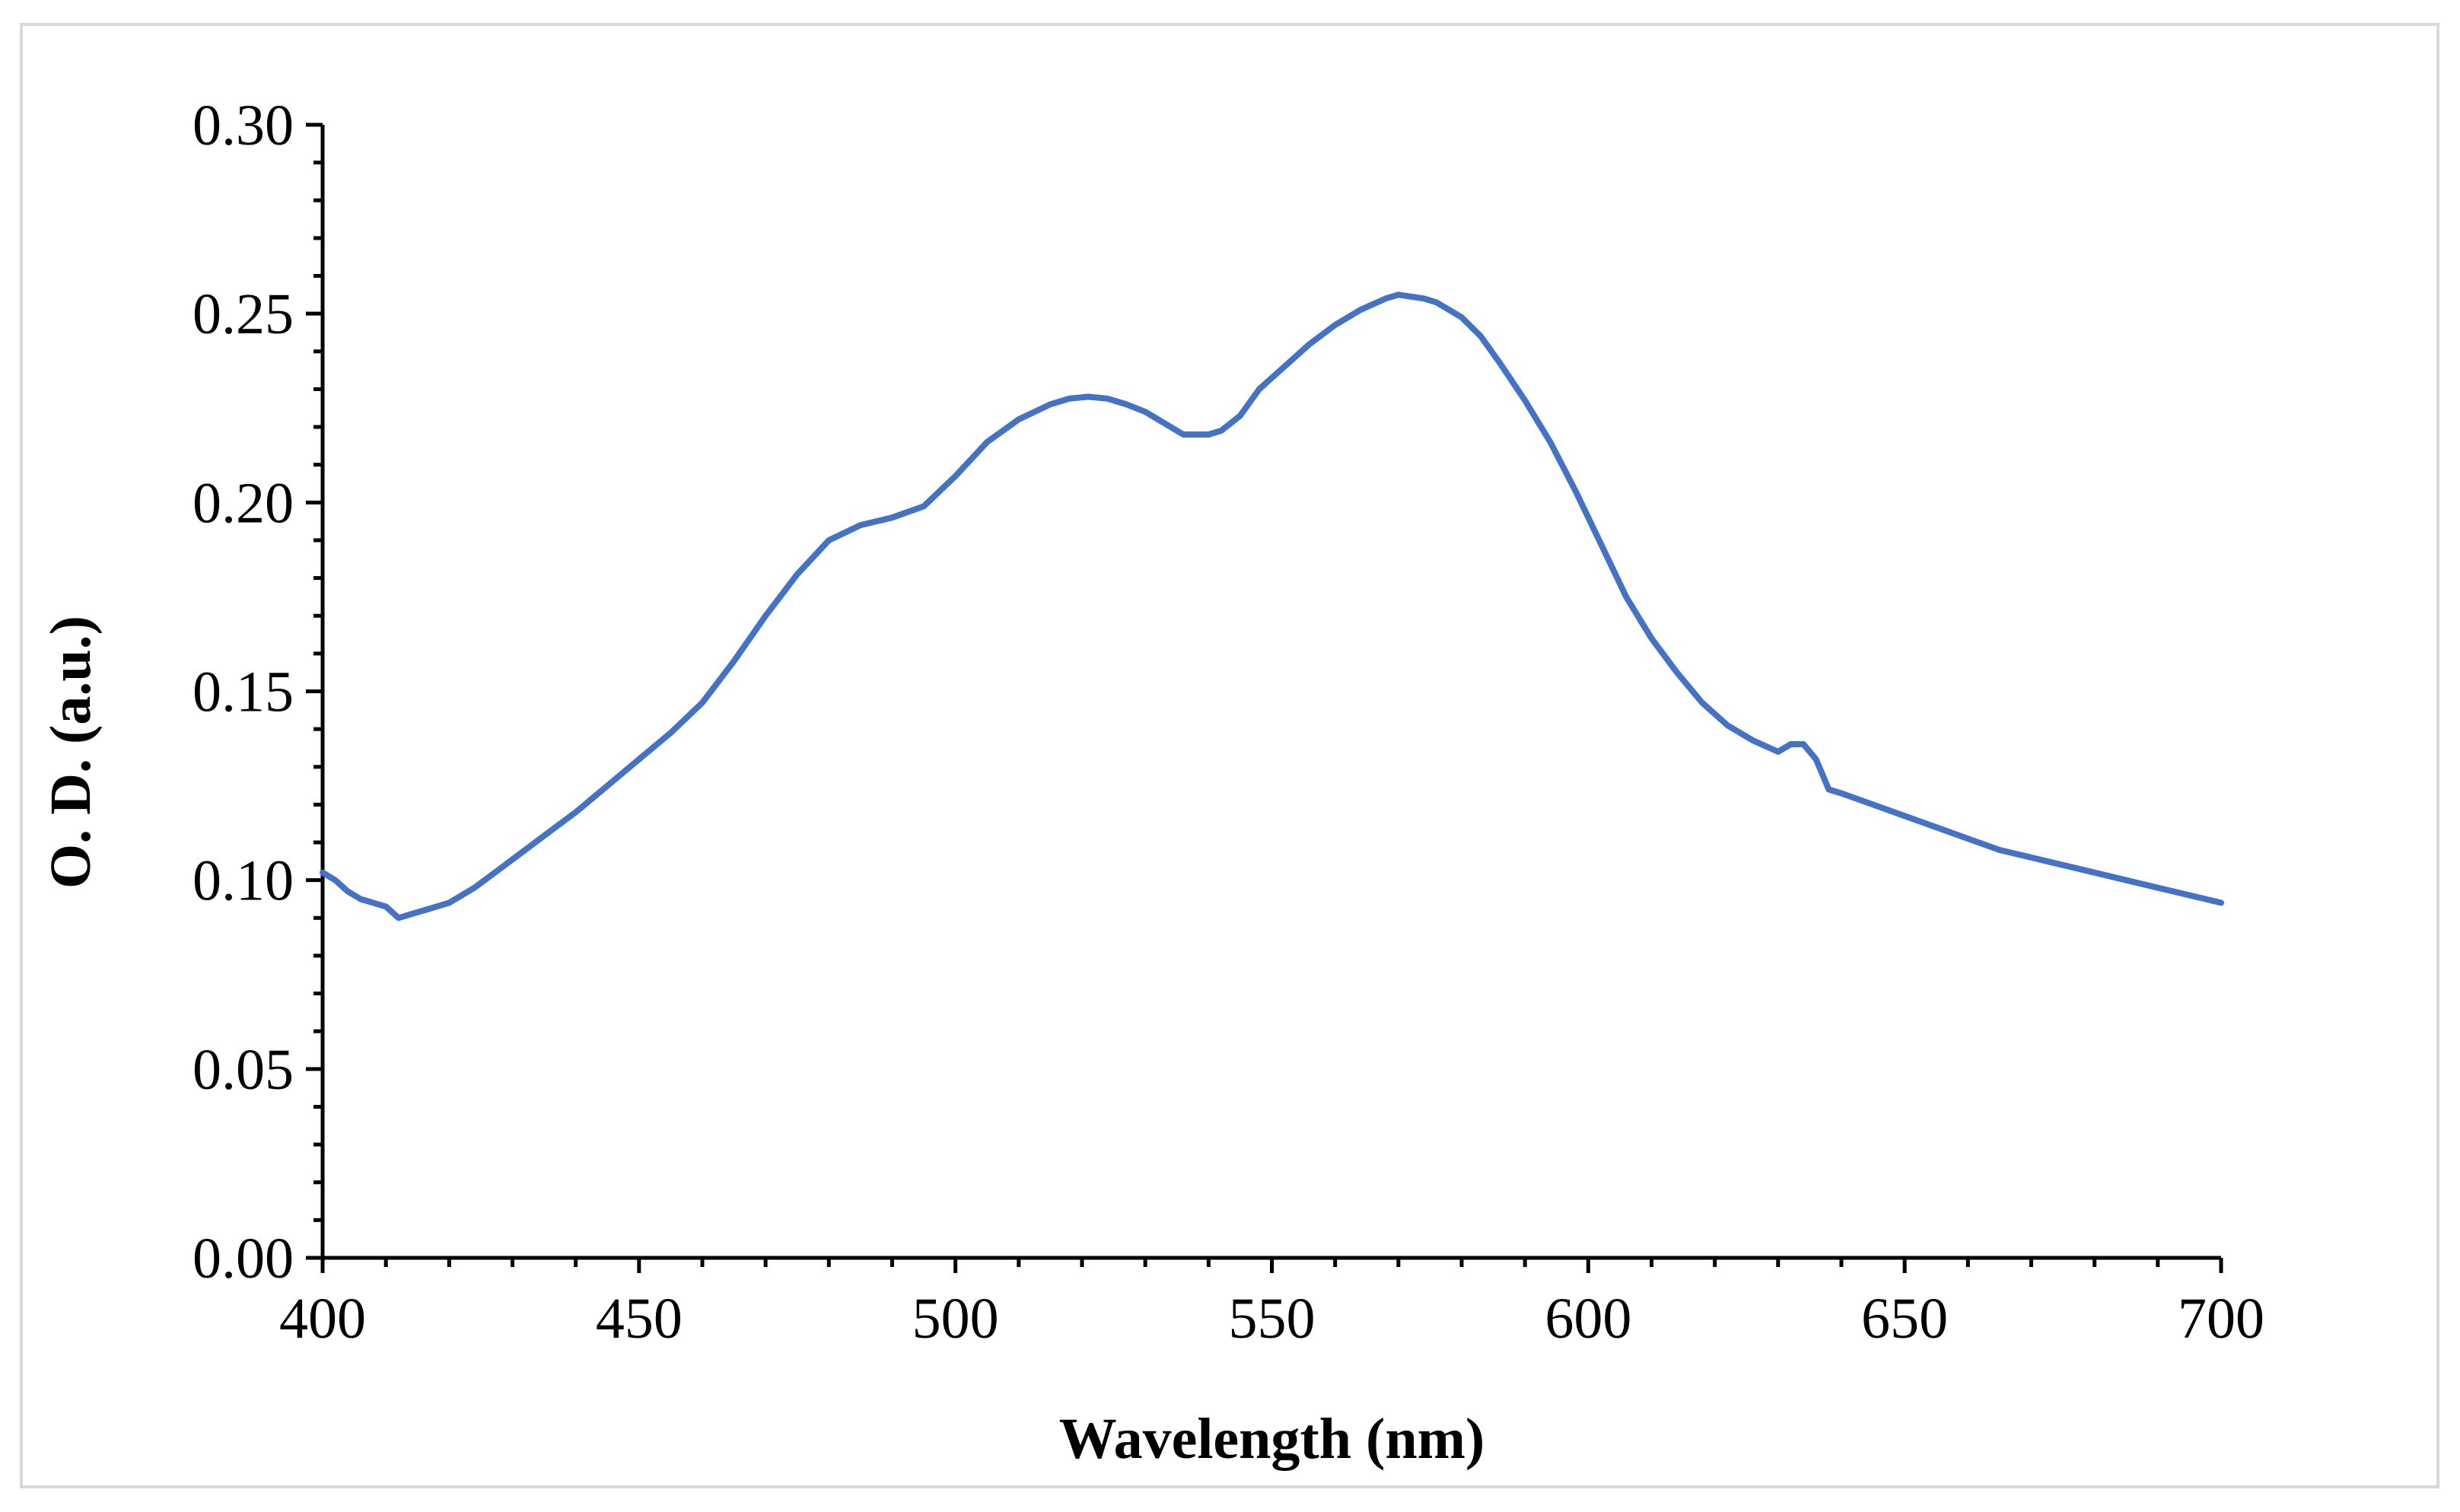 This screenshot has height=1512, width=2460. Describe the element at coordinates (243, 692) in the screenshot. I see `y-tick-label: 0.15` at that location.